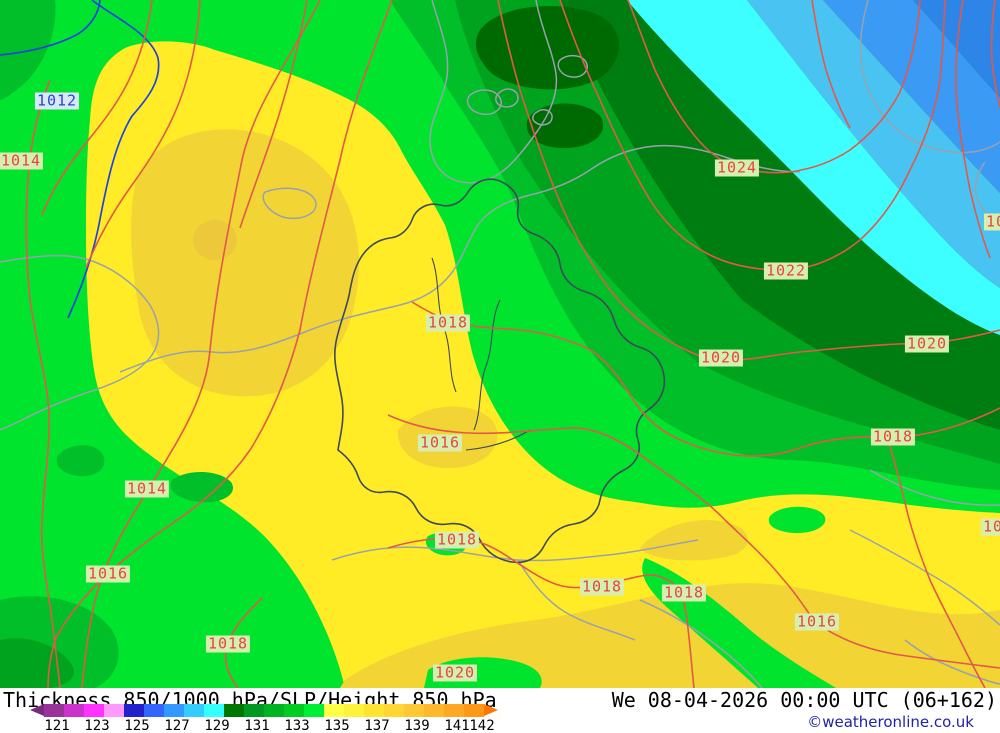 The height and width of the screenshot is (733, 1000). I want to click on band-light-blue, so click(873, 144).